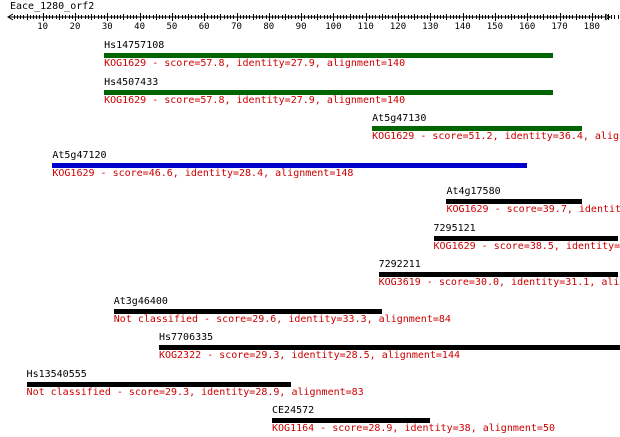 This screenshot has width=620, height=437. I want to click on ruler-tick-label: 150, so click(495, 27).